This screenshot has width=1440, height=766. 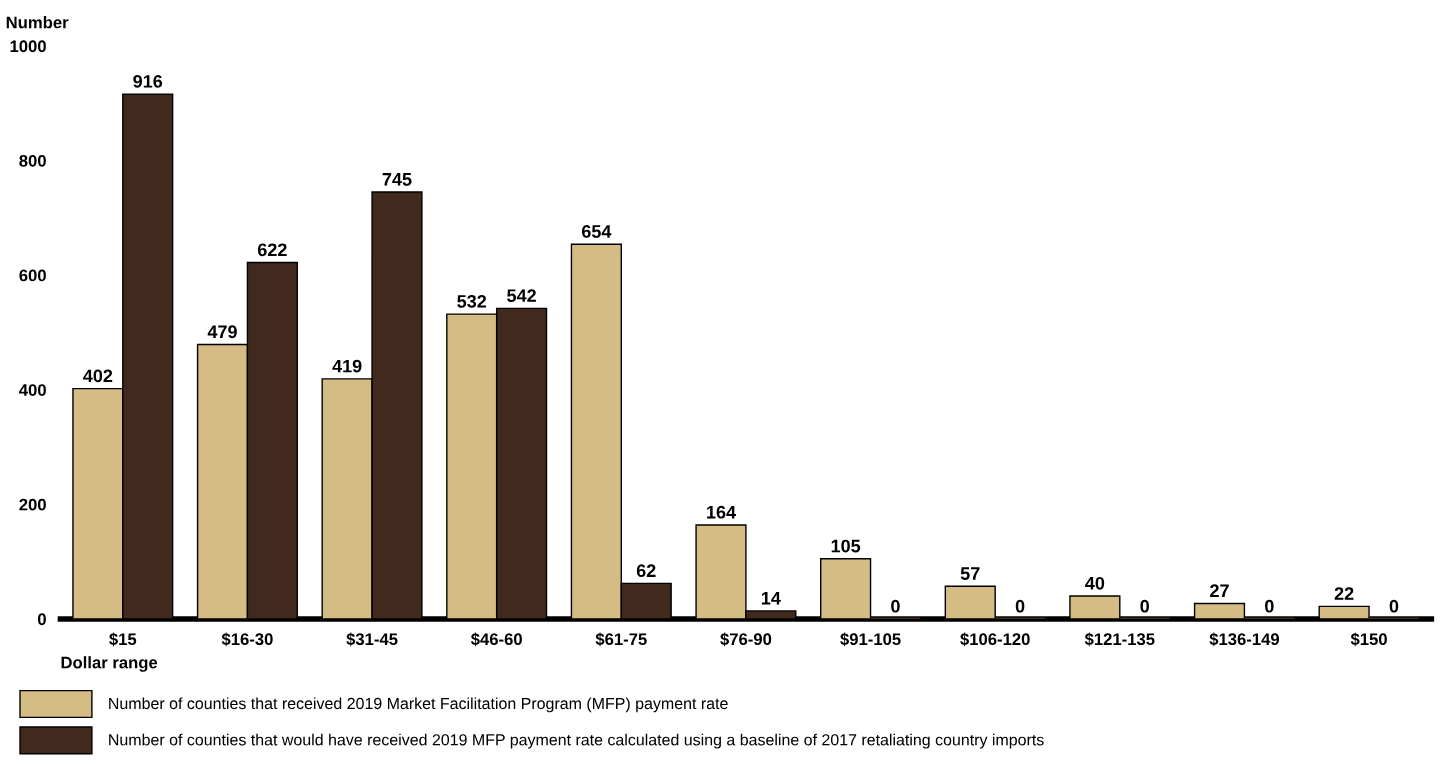 What do you see at coordinates (109, 664) in the screenshot?
I see `x-axis-title: Dollar range` at bounding box center [109, 664].